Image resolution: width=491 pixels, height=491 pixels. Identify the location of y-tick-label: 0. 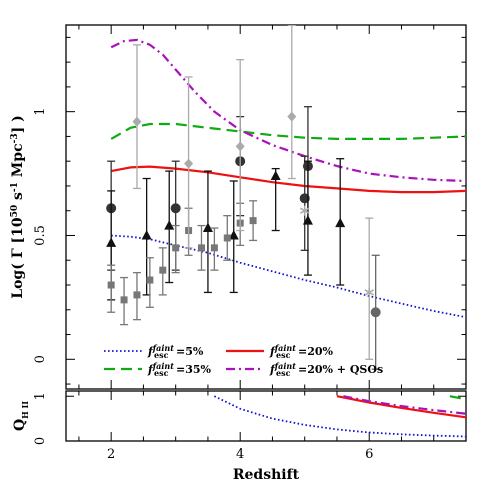
(40, 359).